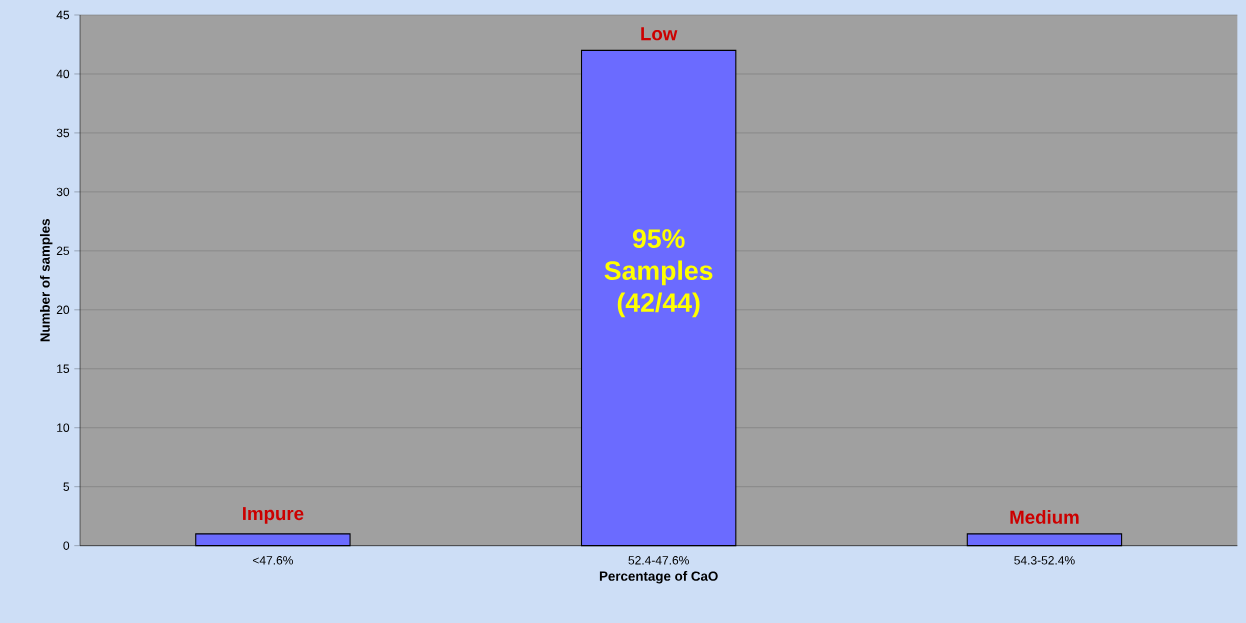 This screenshot has height=623, width=1246. I want to click on x-axis-title: Percentage of CaO, so click(658, 577).